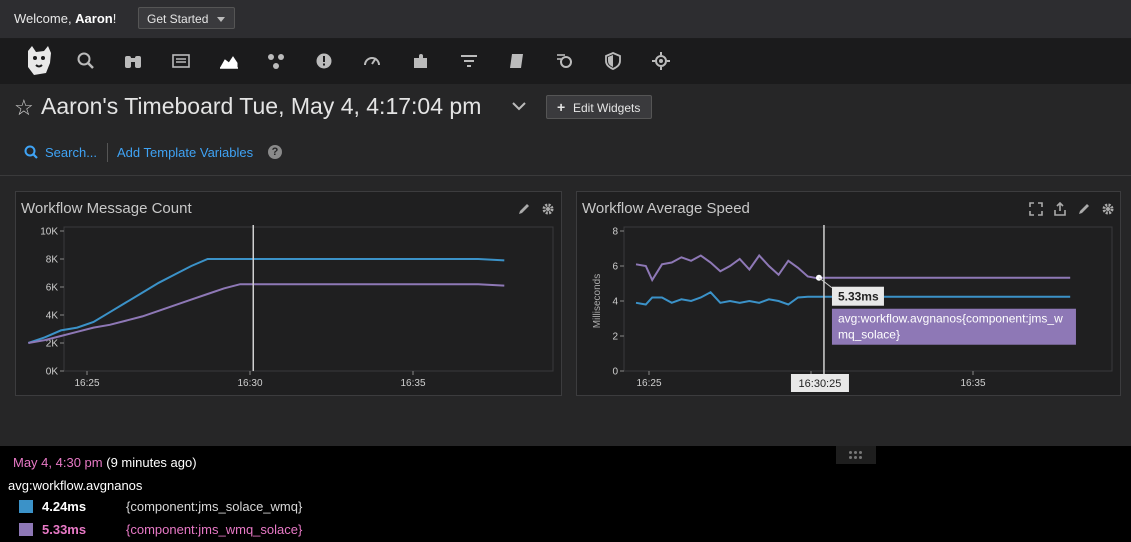  What do you see at coordinates (52, 288) in the screenshot?
I see `y-tick-label: 6K` at bounding box center [52, 288].